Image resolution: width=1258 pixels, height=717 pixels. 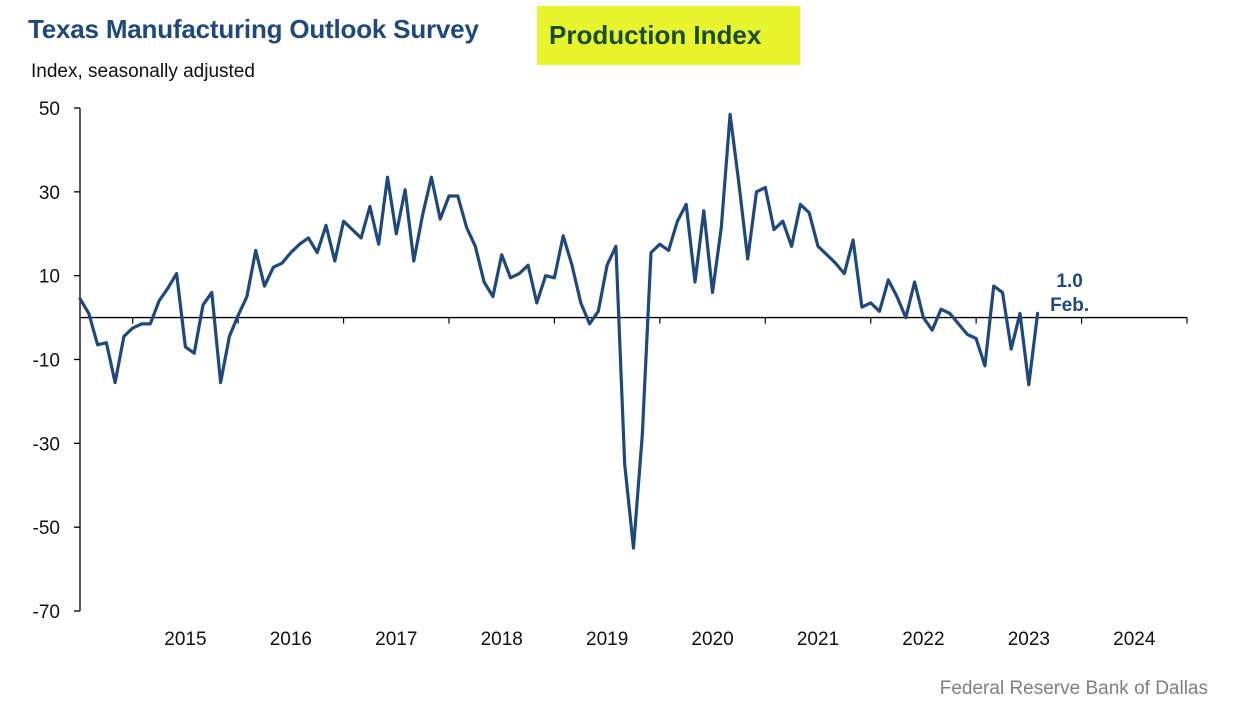 I want to click on y-tick-label: 30, so click(x=49, y=193).